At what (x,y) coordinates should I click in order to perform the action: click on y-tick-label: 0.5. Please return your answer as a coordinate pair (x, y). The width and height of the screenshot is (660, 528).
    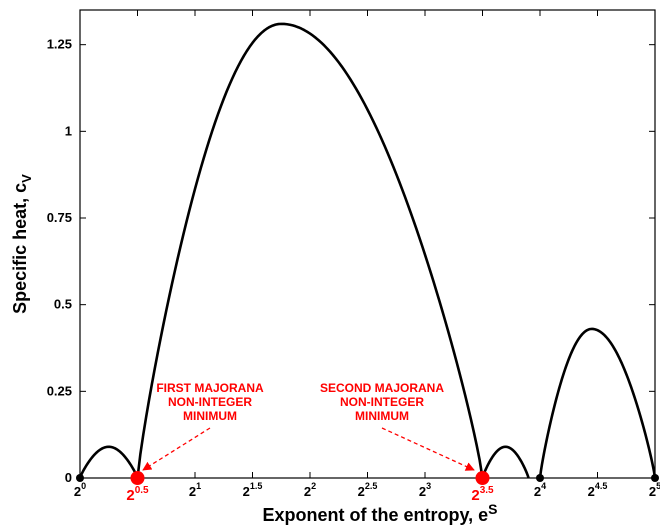
    Looking at the image, I should click on (63, 304).